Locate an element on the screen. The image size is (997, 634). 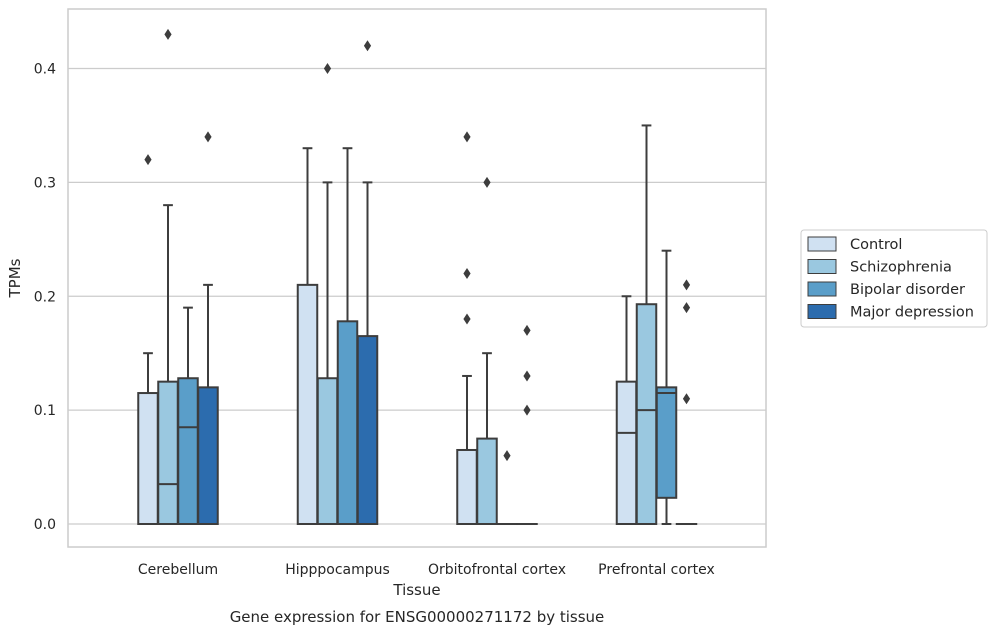
y-tick-label: 0.2 is located at coordinates (45, 297).